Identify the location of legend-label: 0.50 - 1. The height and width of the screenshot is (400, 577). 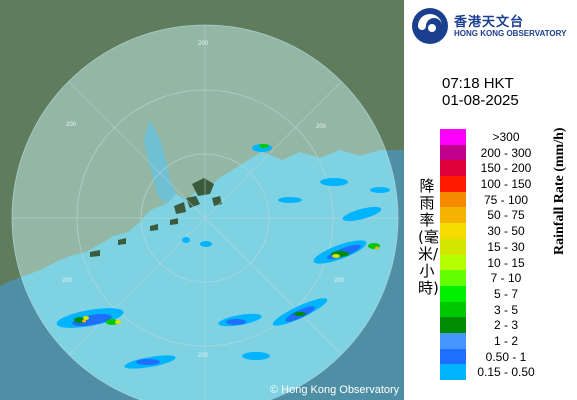
(506, 356).